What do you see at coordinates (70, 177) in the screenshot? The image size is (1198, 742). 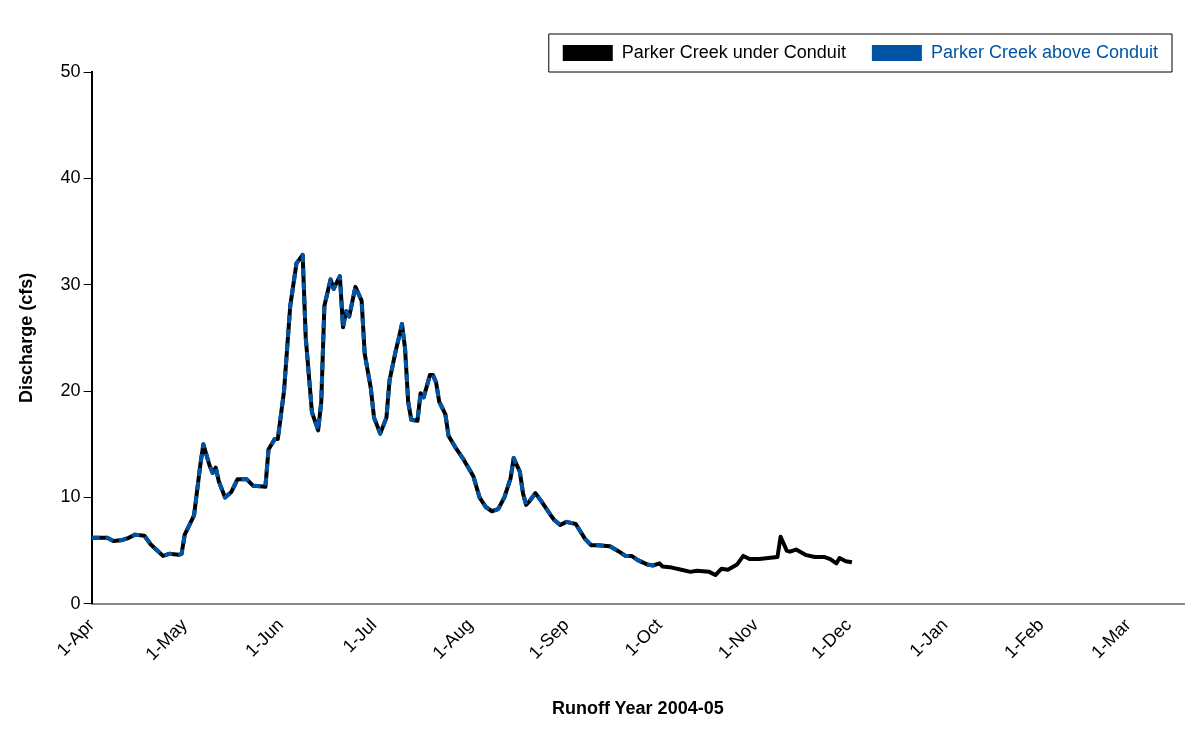 I see `y-tick-label: 40` at bounding box center [70, 177].